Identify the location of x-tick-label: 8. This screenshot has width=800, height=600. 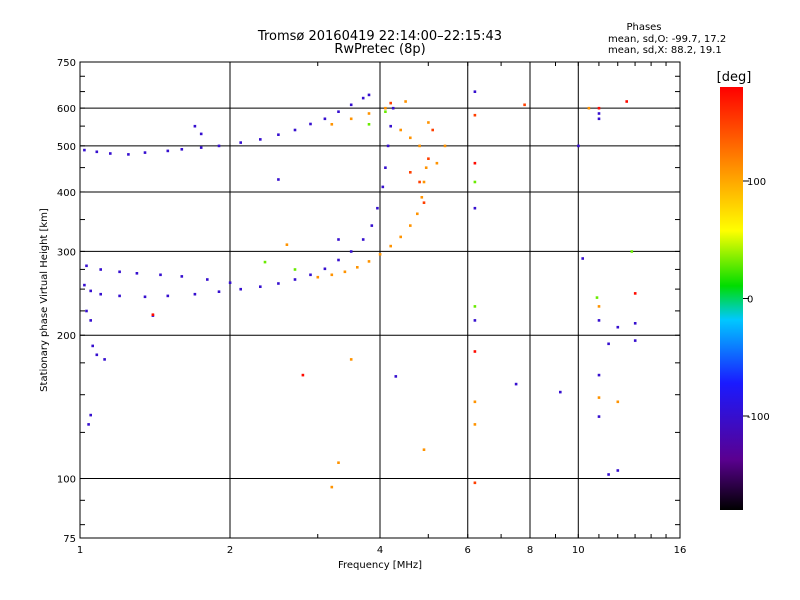
(530, 550).